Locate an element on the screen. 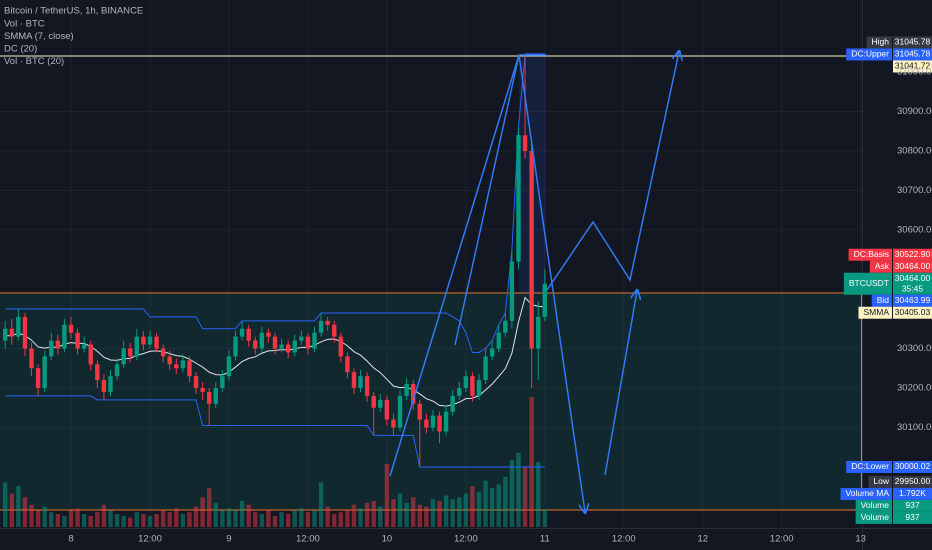 The height and width of the screenshot is (550, 932). legend-entry: DC (20) is located at coordinates (20, 49).